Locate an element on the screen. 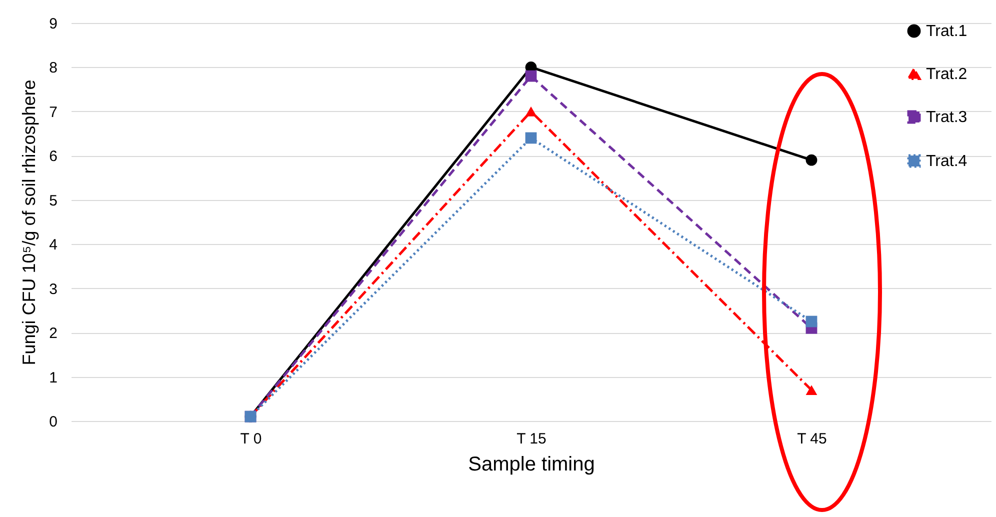 This screenshot has height=517, width=996. y-tick-label: 5 is located at coordinates (53, 201).